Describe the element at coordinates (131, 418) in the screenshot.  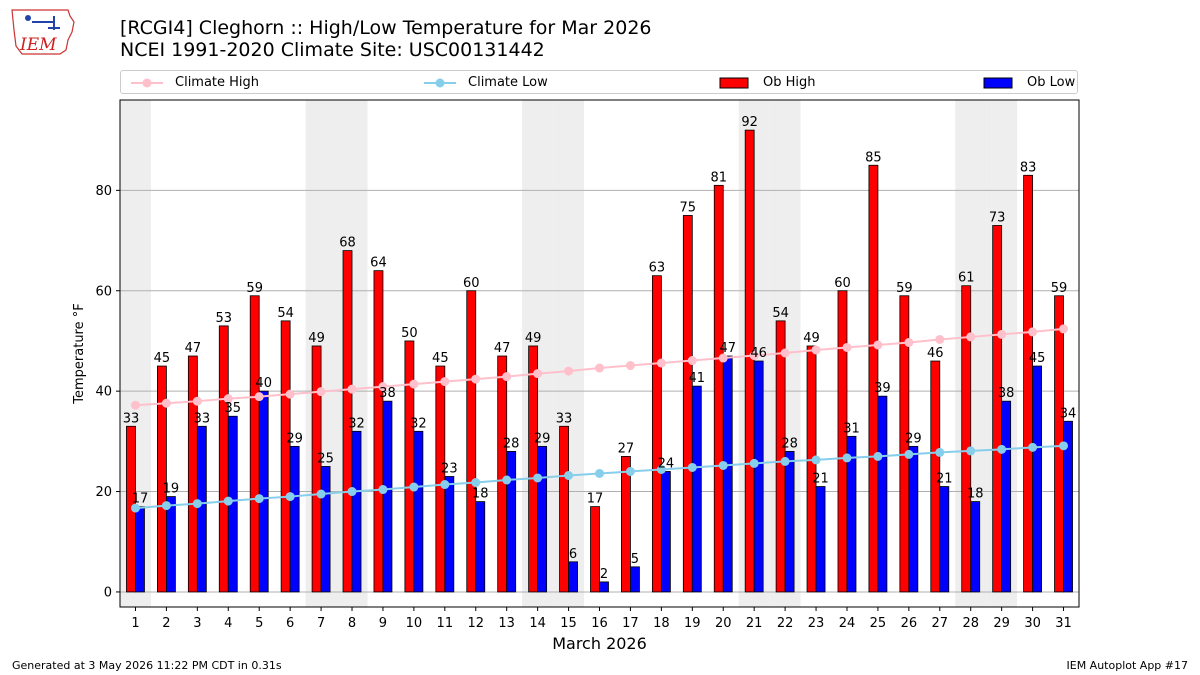
I see `ob-high-value-1: 33` at that location.